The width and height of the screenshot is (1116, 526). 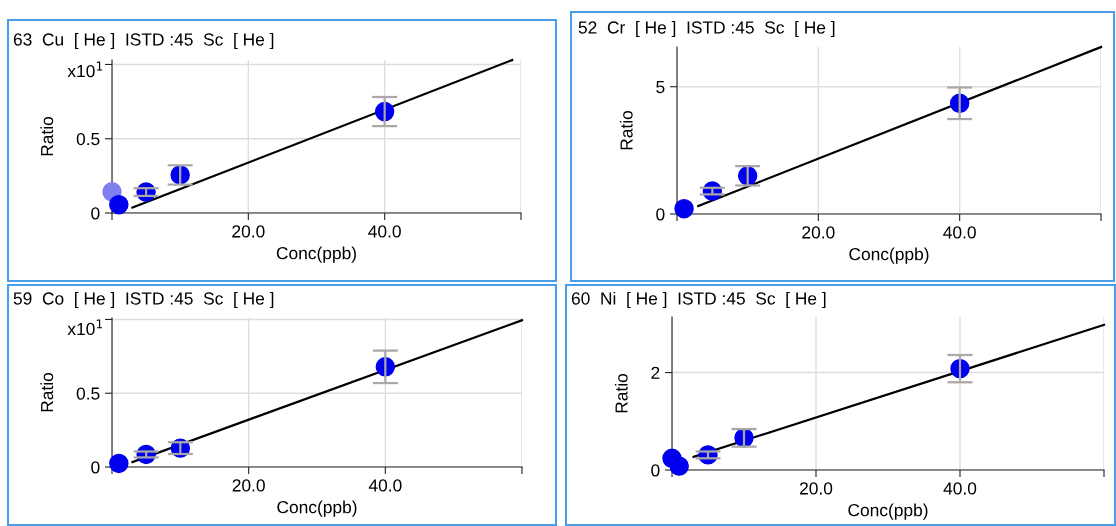 What do you see at coordinates (143, 300) in the screenshot?
I see `chart-title: 59 Co [ He ] ISTD :45 Sc [ He ]` at bounding box center [143, 300].